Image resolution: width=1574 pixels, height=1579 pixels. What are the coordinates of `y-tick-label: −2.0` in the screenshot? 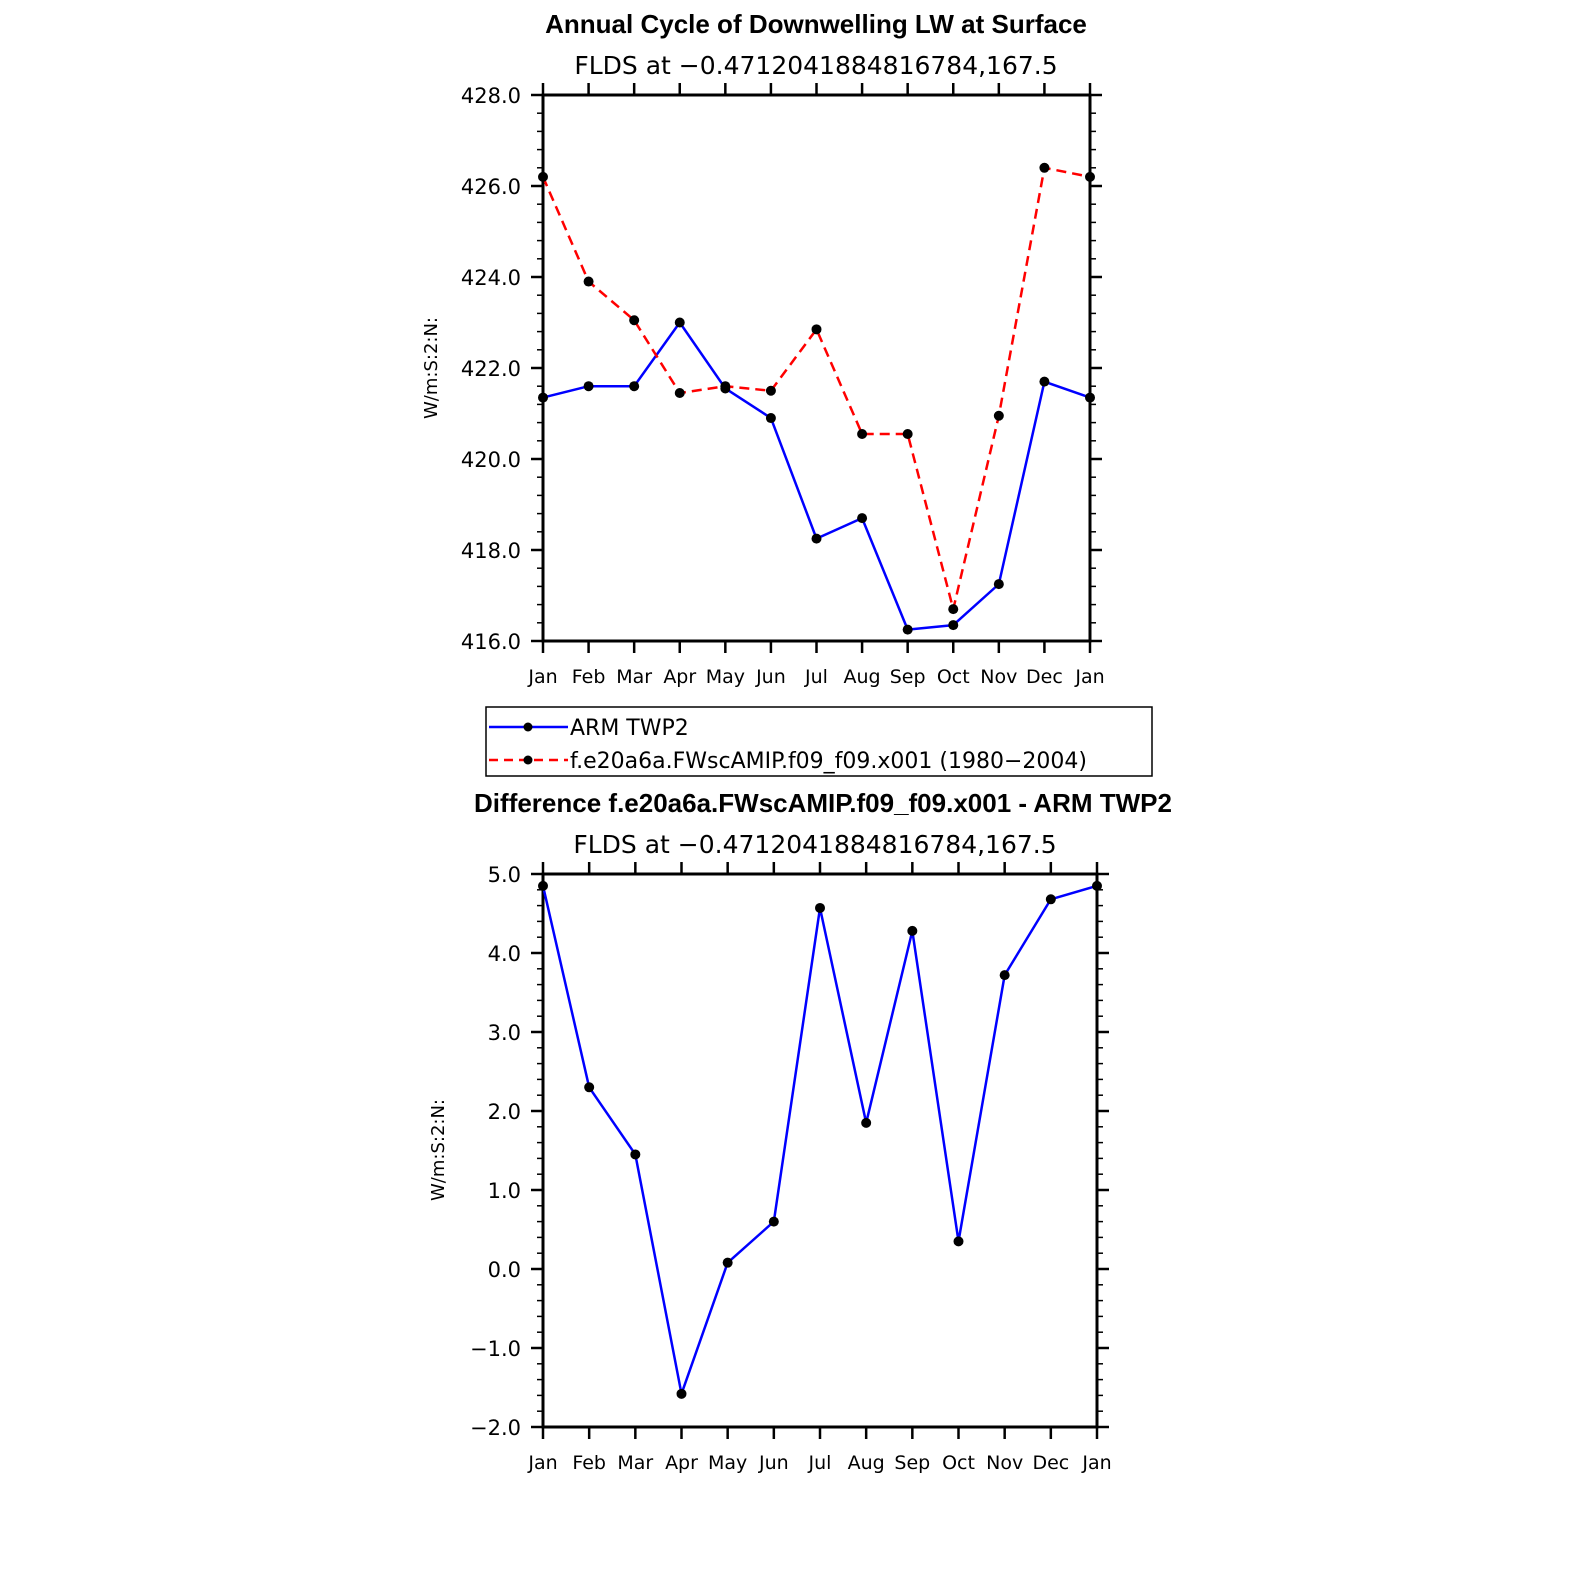 It's located at (495, 1428).